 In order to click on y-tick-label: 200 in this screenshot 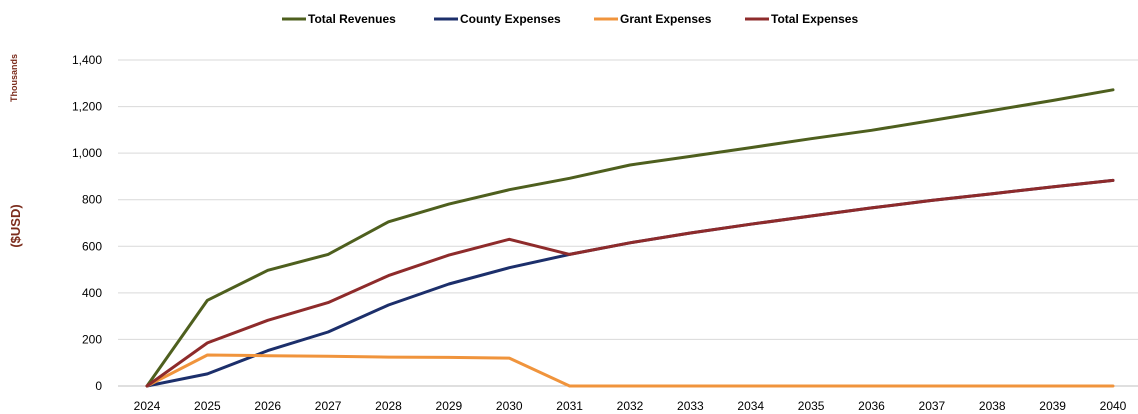, I will do `click(92, 339)`.